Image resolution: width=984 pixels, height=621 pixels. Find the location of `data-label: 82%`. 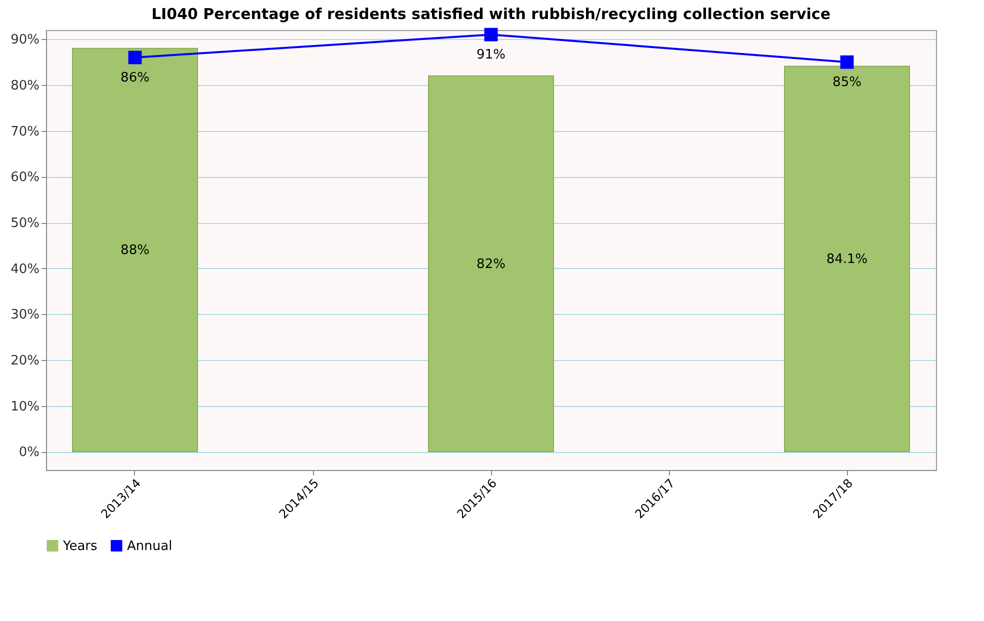

data-label: 82% is located at coordinates (491, 264).